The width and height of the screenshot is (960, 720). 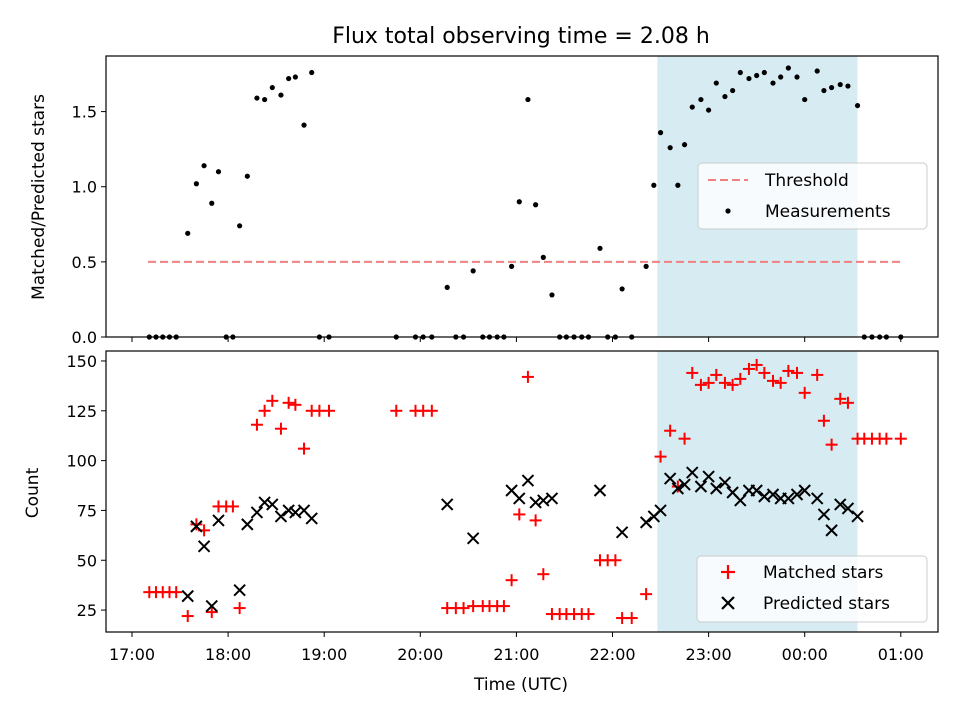 I want to click on top-y-ticks: 0.0 0.5 1.0 1.5, so click(x=89, y=225).